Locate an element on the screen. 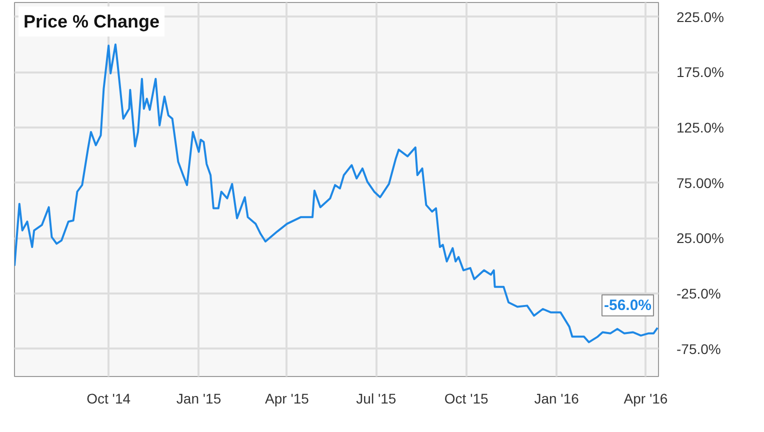  x-tick-label: Jan '16 is located at coordinates (557, 398).